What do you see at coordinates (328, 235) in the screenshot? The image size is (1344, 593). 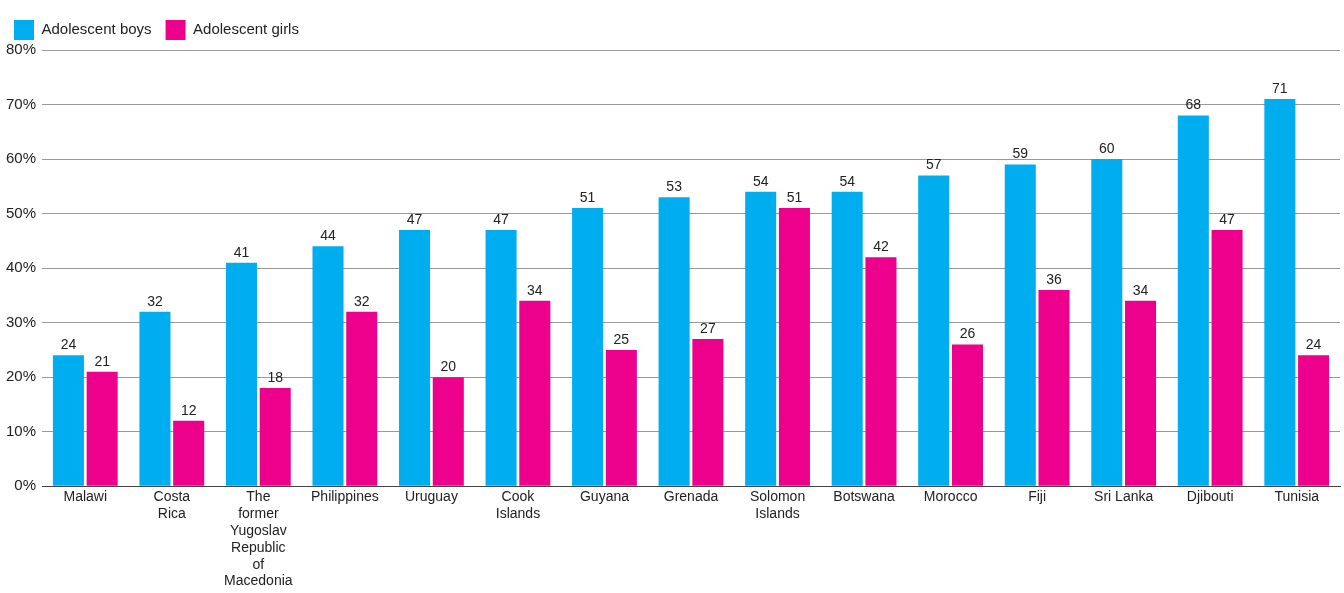 I see `data-label: 44` at bounding box center [328, 235].